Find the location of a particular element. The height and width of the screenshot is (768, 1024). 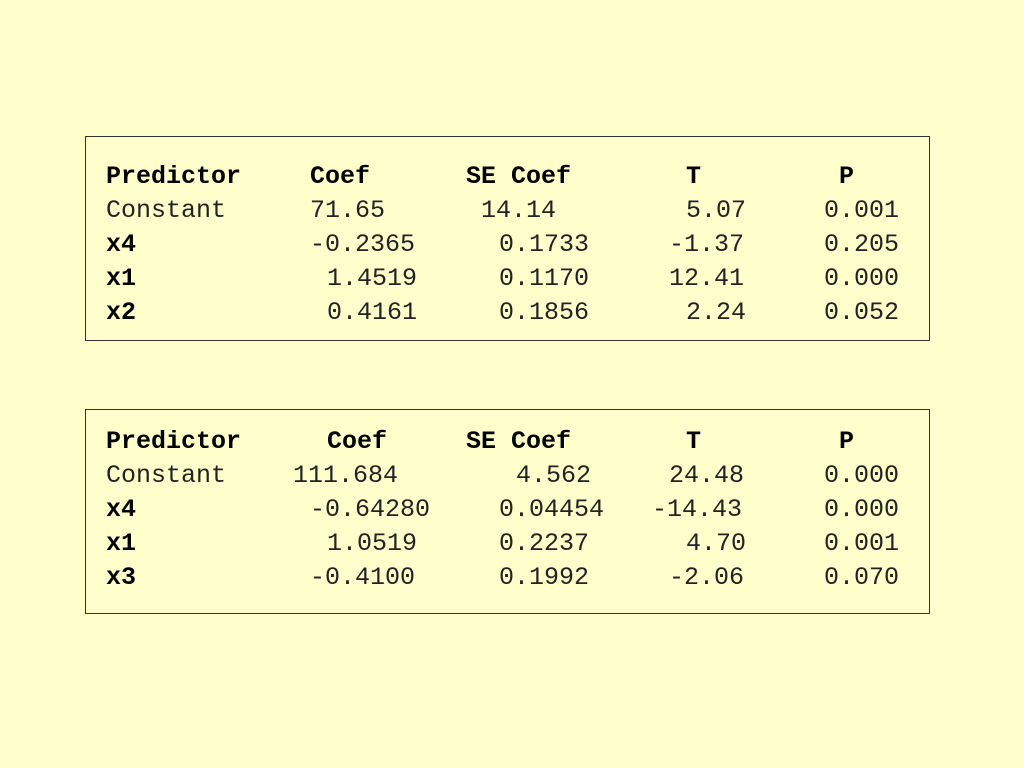

cell-predictor: x2 is located at coordinates (121, 312).